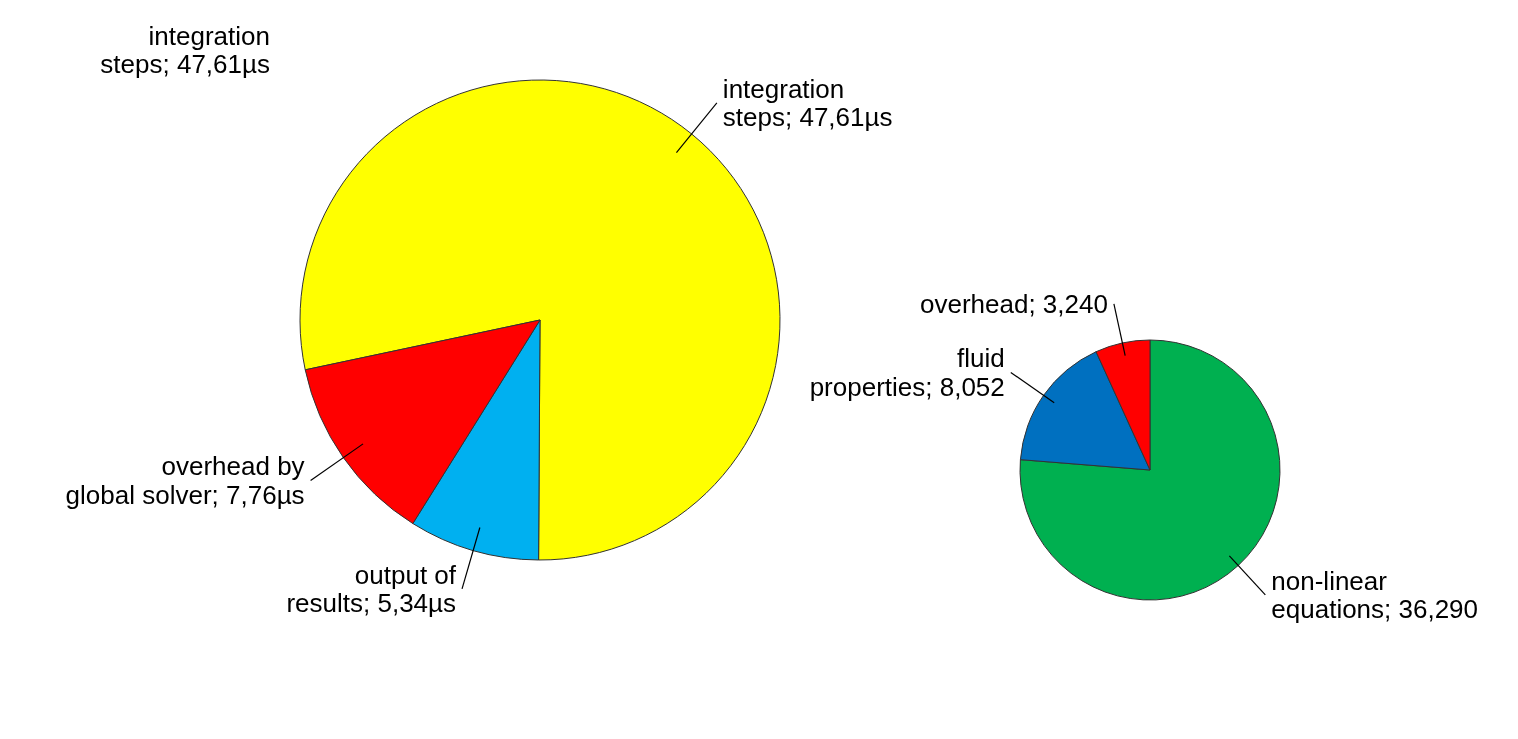 The height and width of the screenshot is (739, 1518). Describe the element at coordinates (1375, 595) in the screenshot. I see `slice-label: non-linear equations; 36,290` at that location.